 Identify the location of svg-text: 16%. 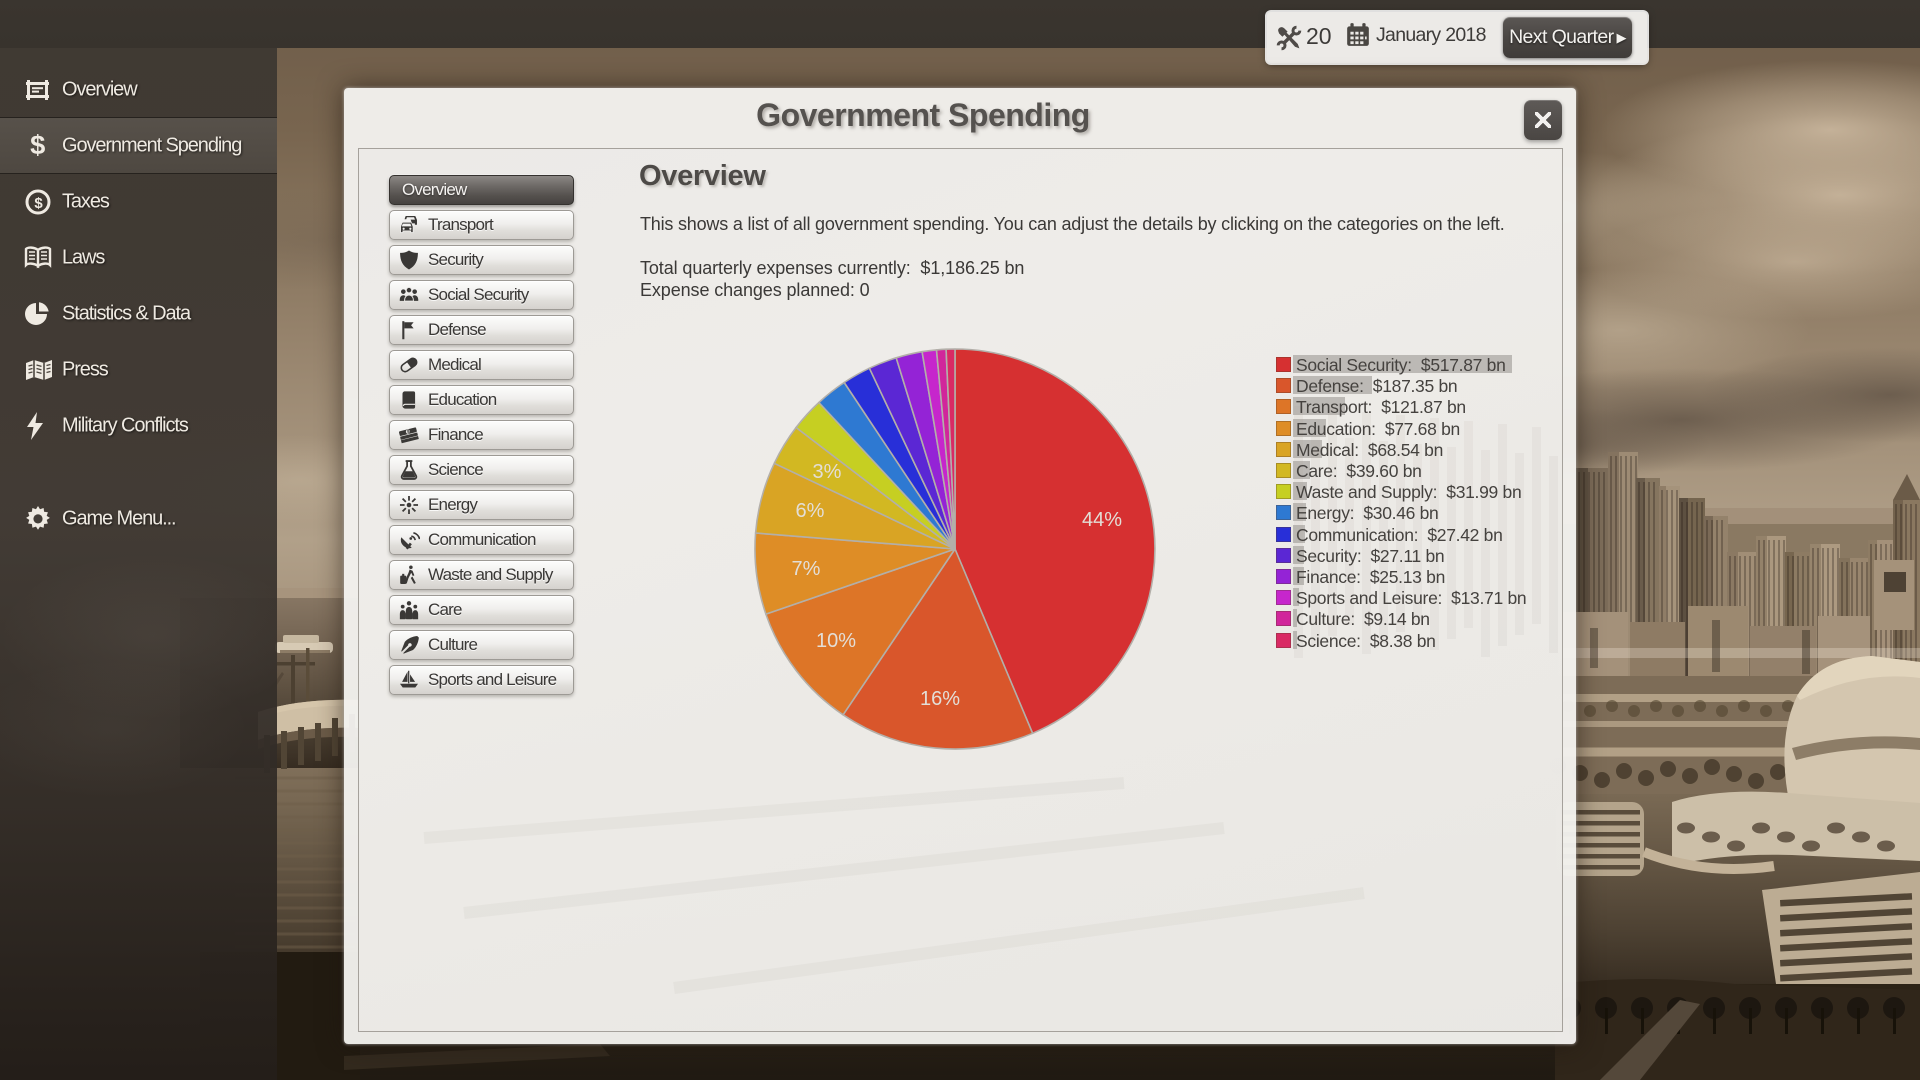
(940, 699).